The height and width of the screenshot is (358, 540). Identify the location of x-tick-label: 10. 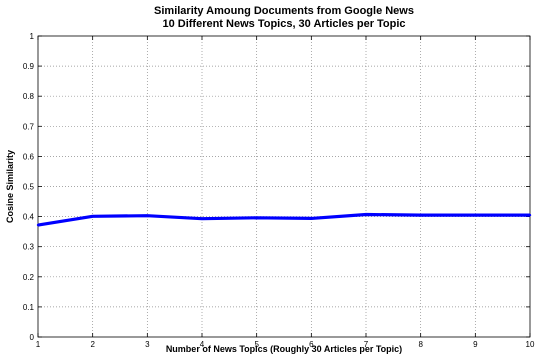
(530, 344).